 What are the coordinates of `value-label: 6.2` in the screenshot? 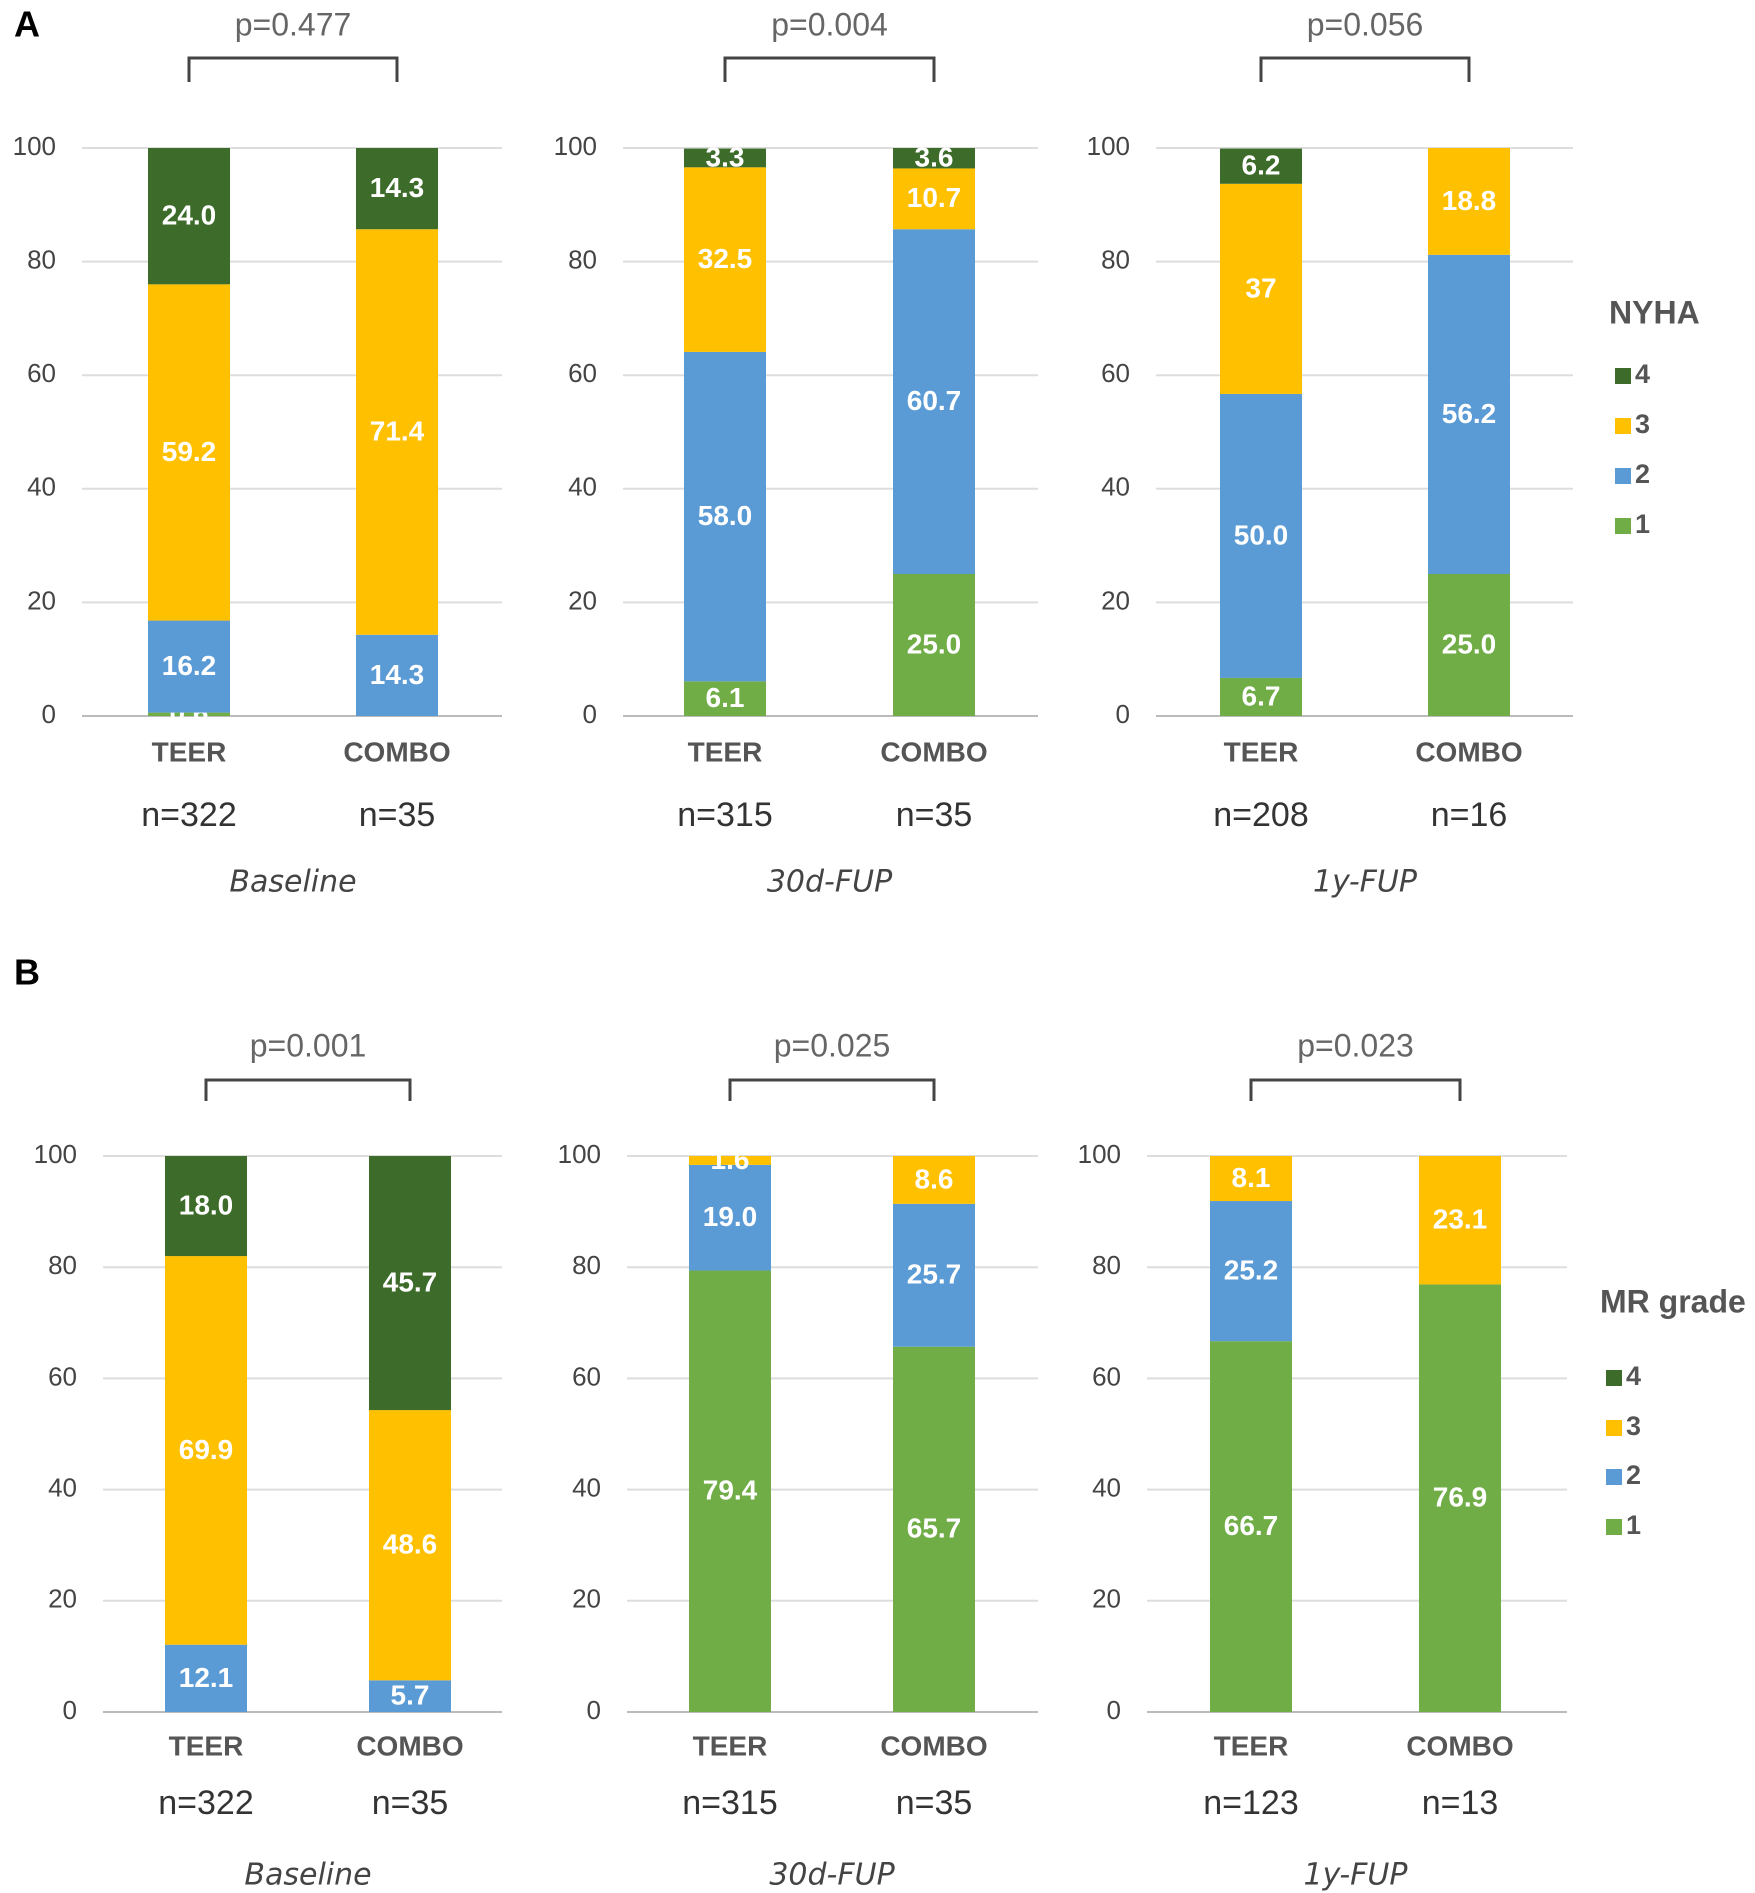 It's located at (1261, 165).